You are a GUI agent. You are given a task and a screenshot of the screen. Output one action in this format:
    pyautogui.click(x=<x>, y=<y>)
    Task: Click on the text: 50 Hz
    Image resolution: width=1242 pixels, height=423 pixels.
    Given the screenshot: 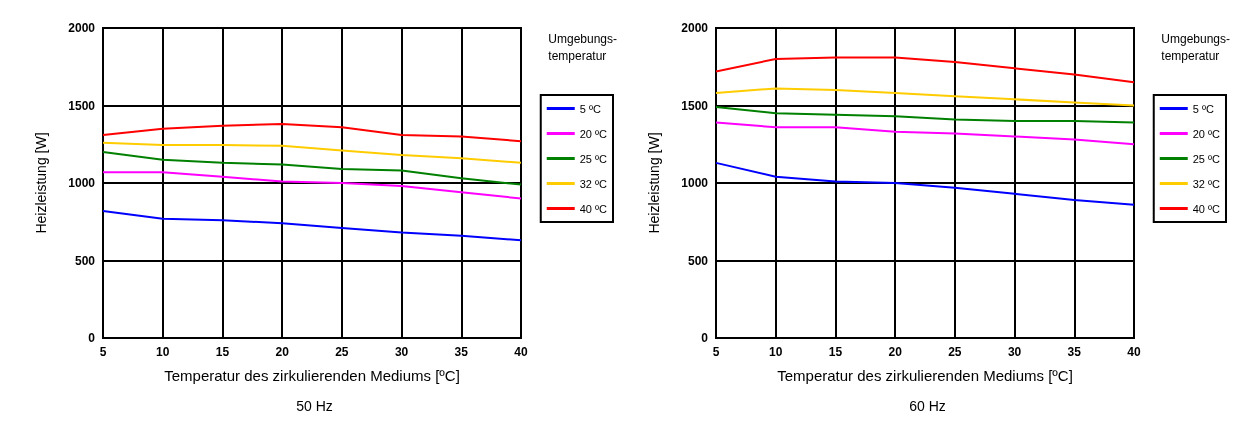 What is the action you would take?
    pyautogui.click(x=314, y=406)
    